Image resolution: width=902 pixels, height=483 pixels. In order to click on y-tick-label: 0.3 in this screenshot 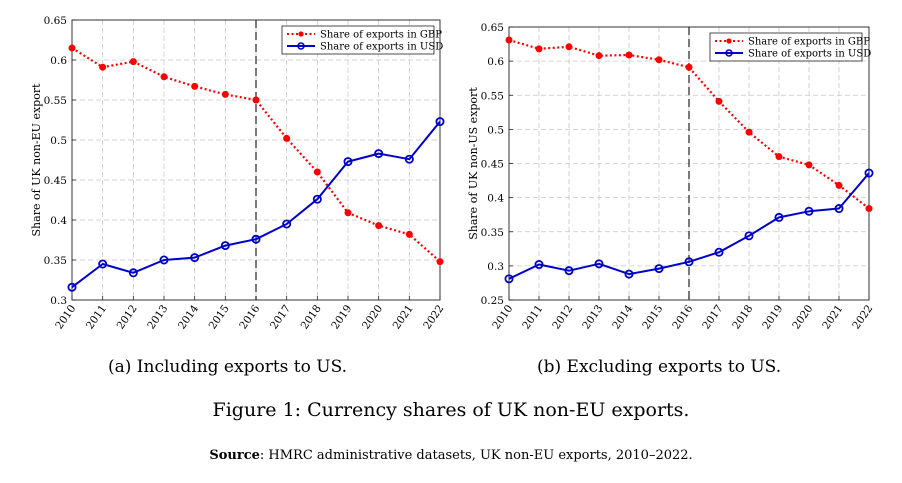, I will do `click(495, 267)`.